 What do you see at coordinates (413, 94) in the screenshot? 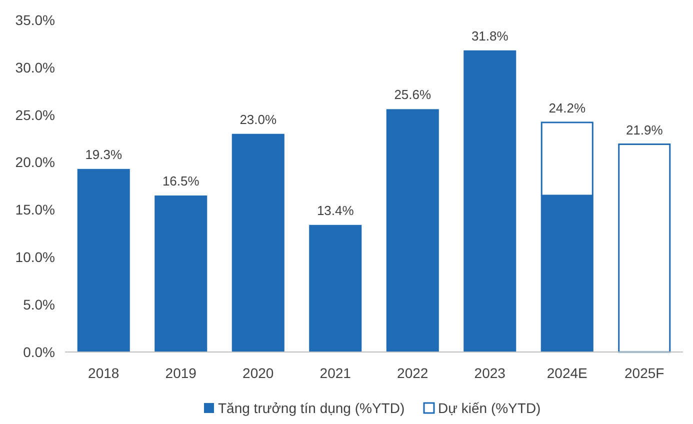
I see `total-label: 25.6%` at bounding box center [413, 94].